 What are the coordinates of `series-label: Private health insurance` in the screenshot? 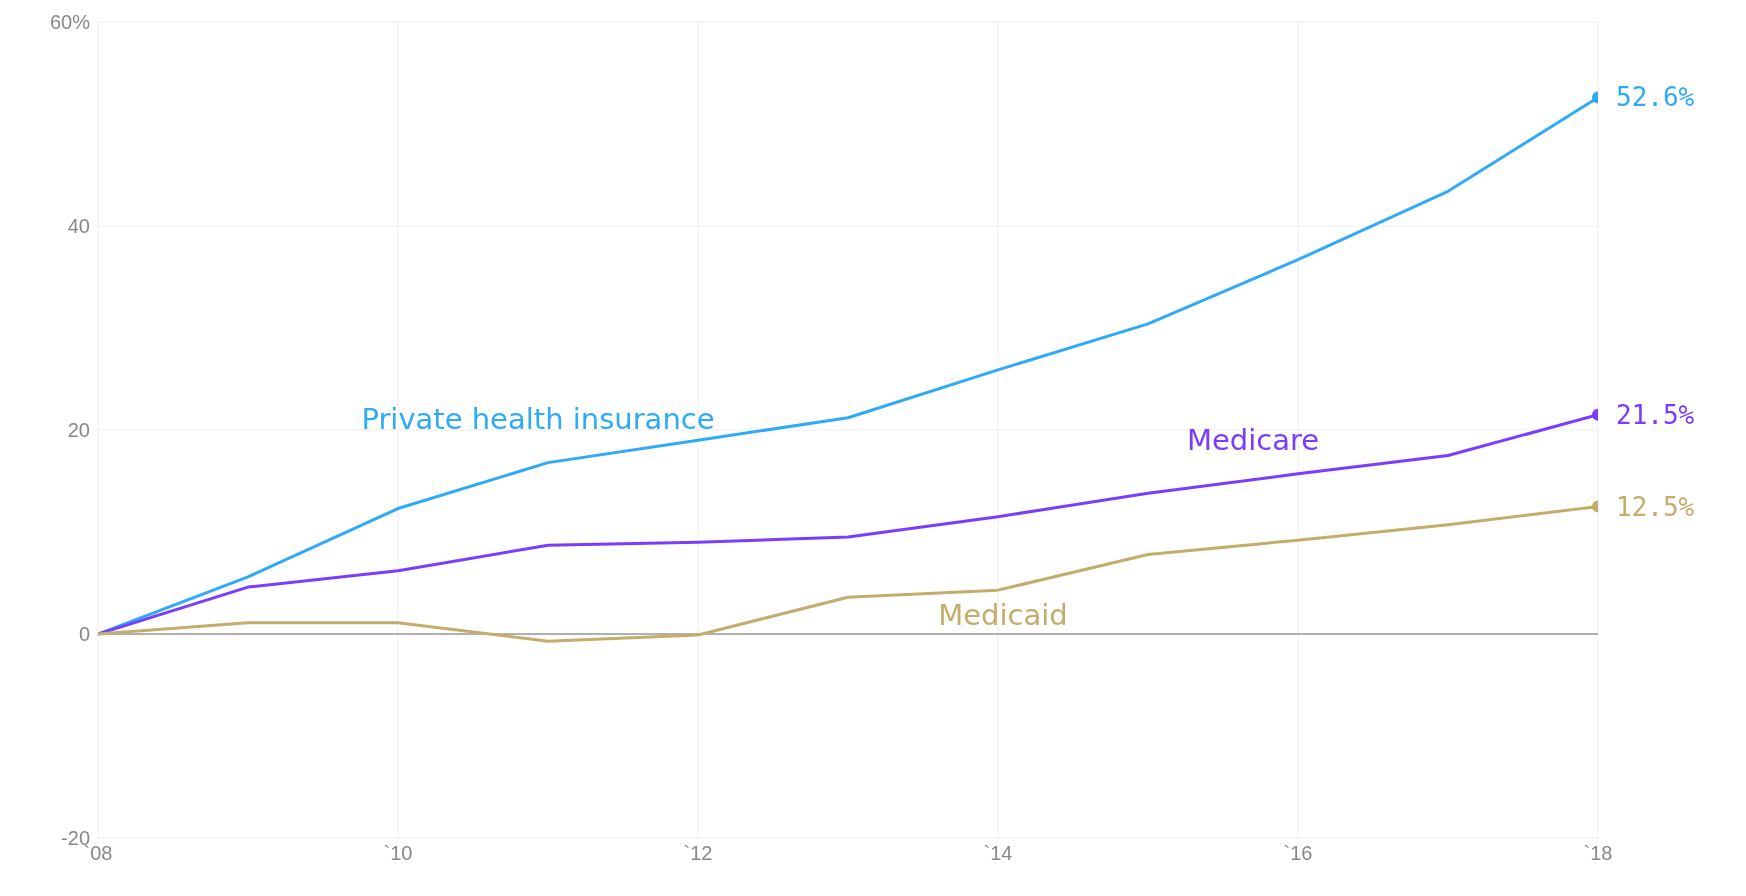 It's located at (538, 418).